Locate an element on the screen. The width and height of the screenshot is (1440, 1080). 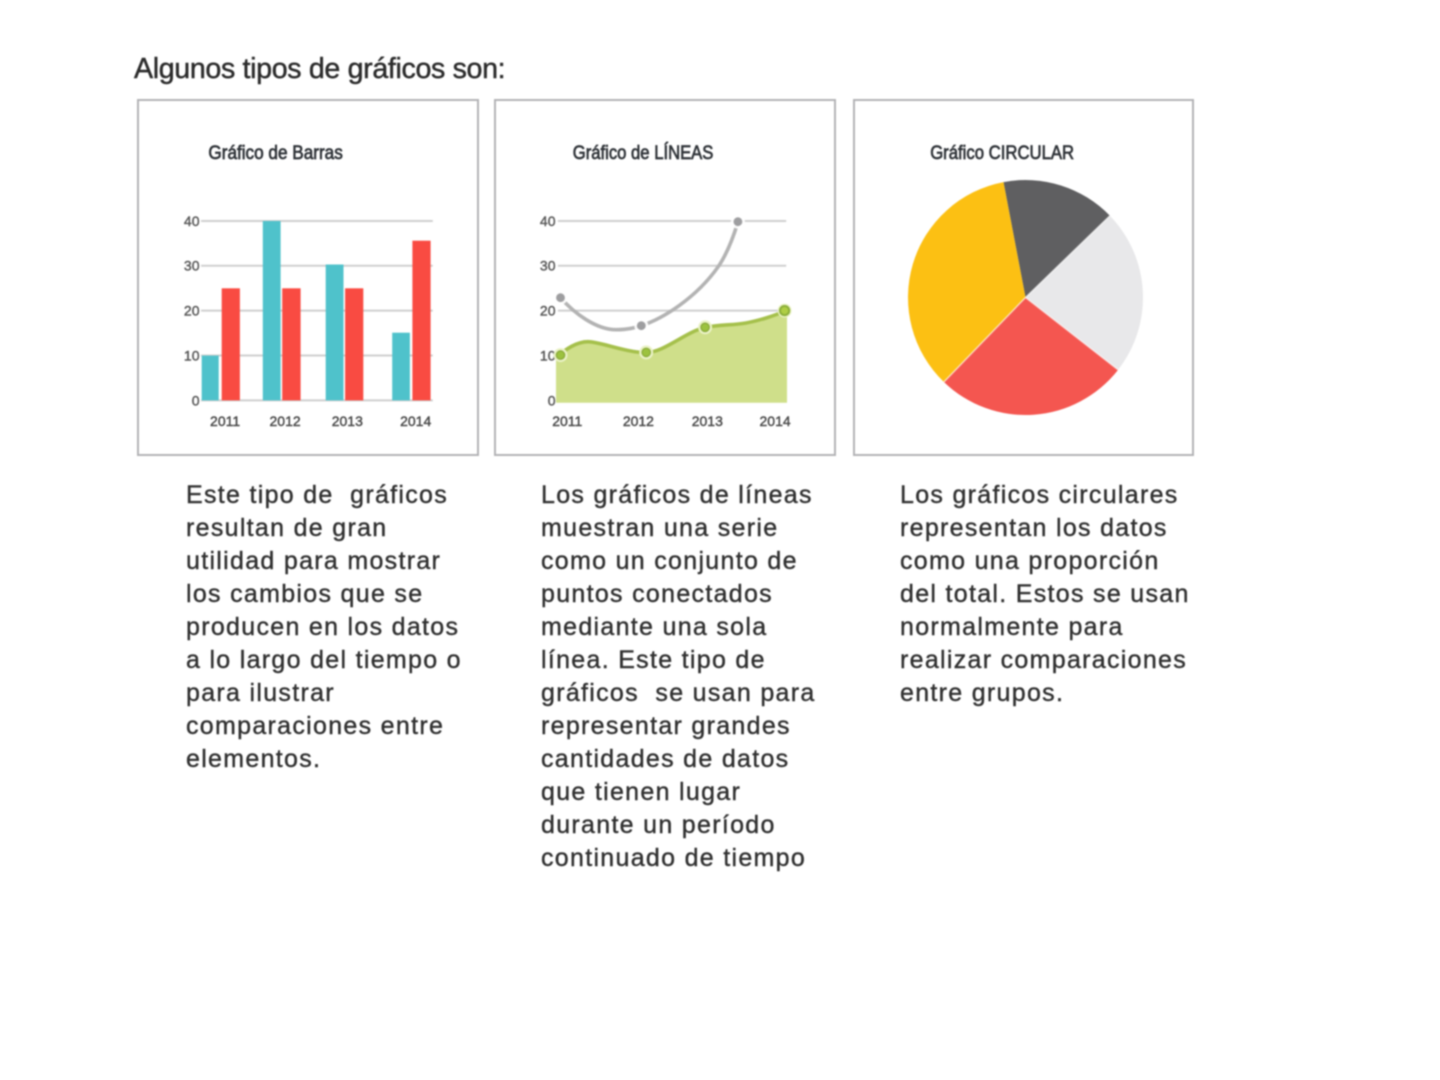
svg-text: Gráfico de Barras is located at coordinates (275, 153).